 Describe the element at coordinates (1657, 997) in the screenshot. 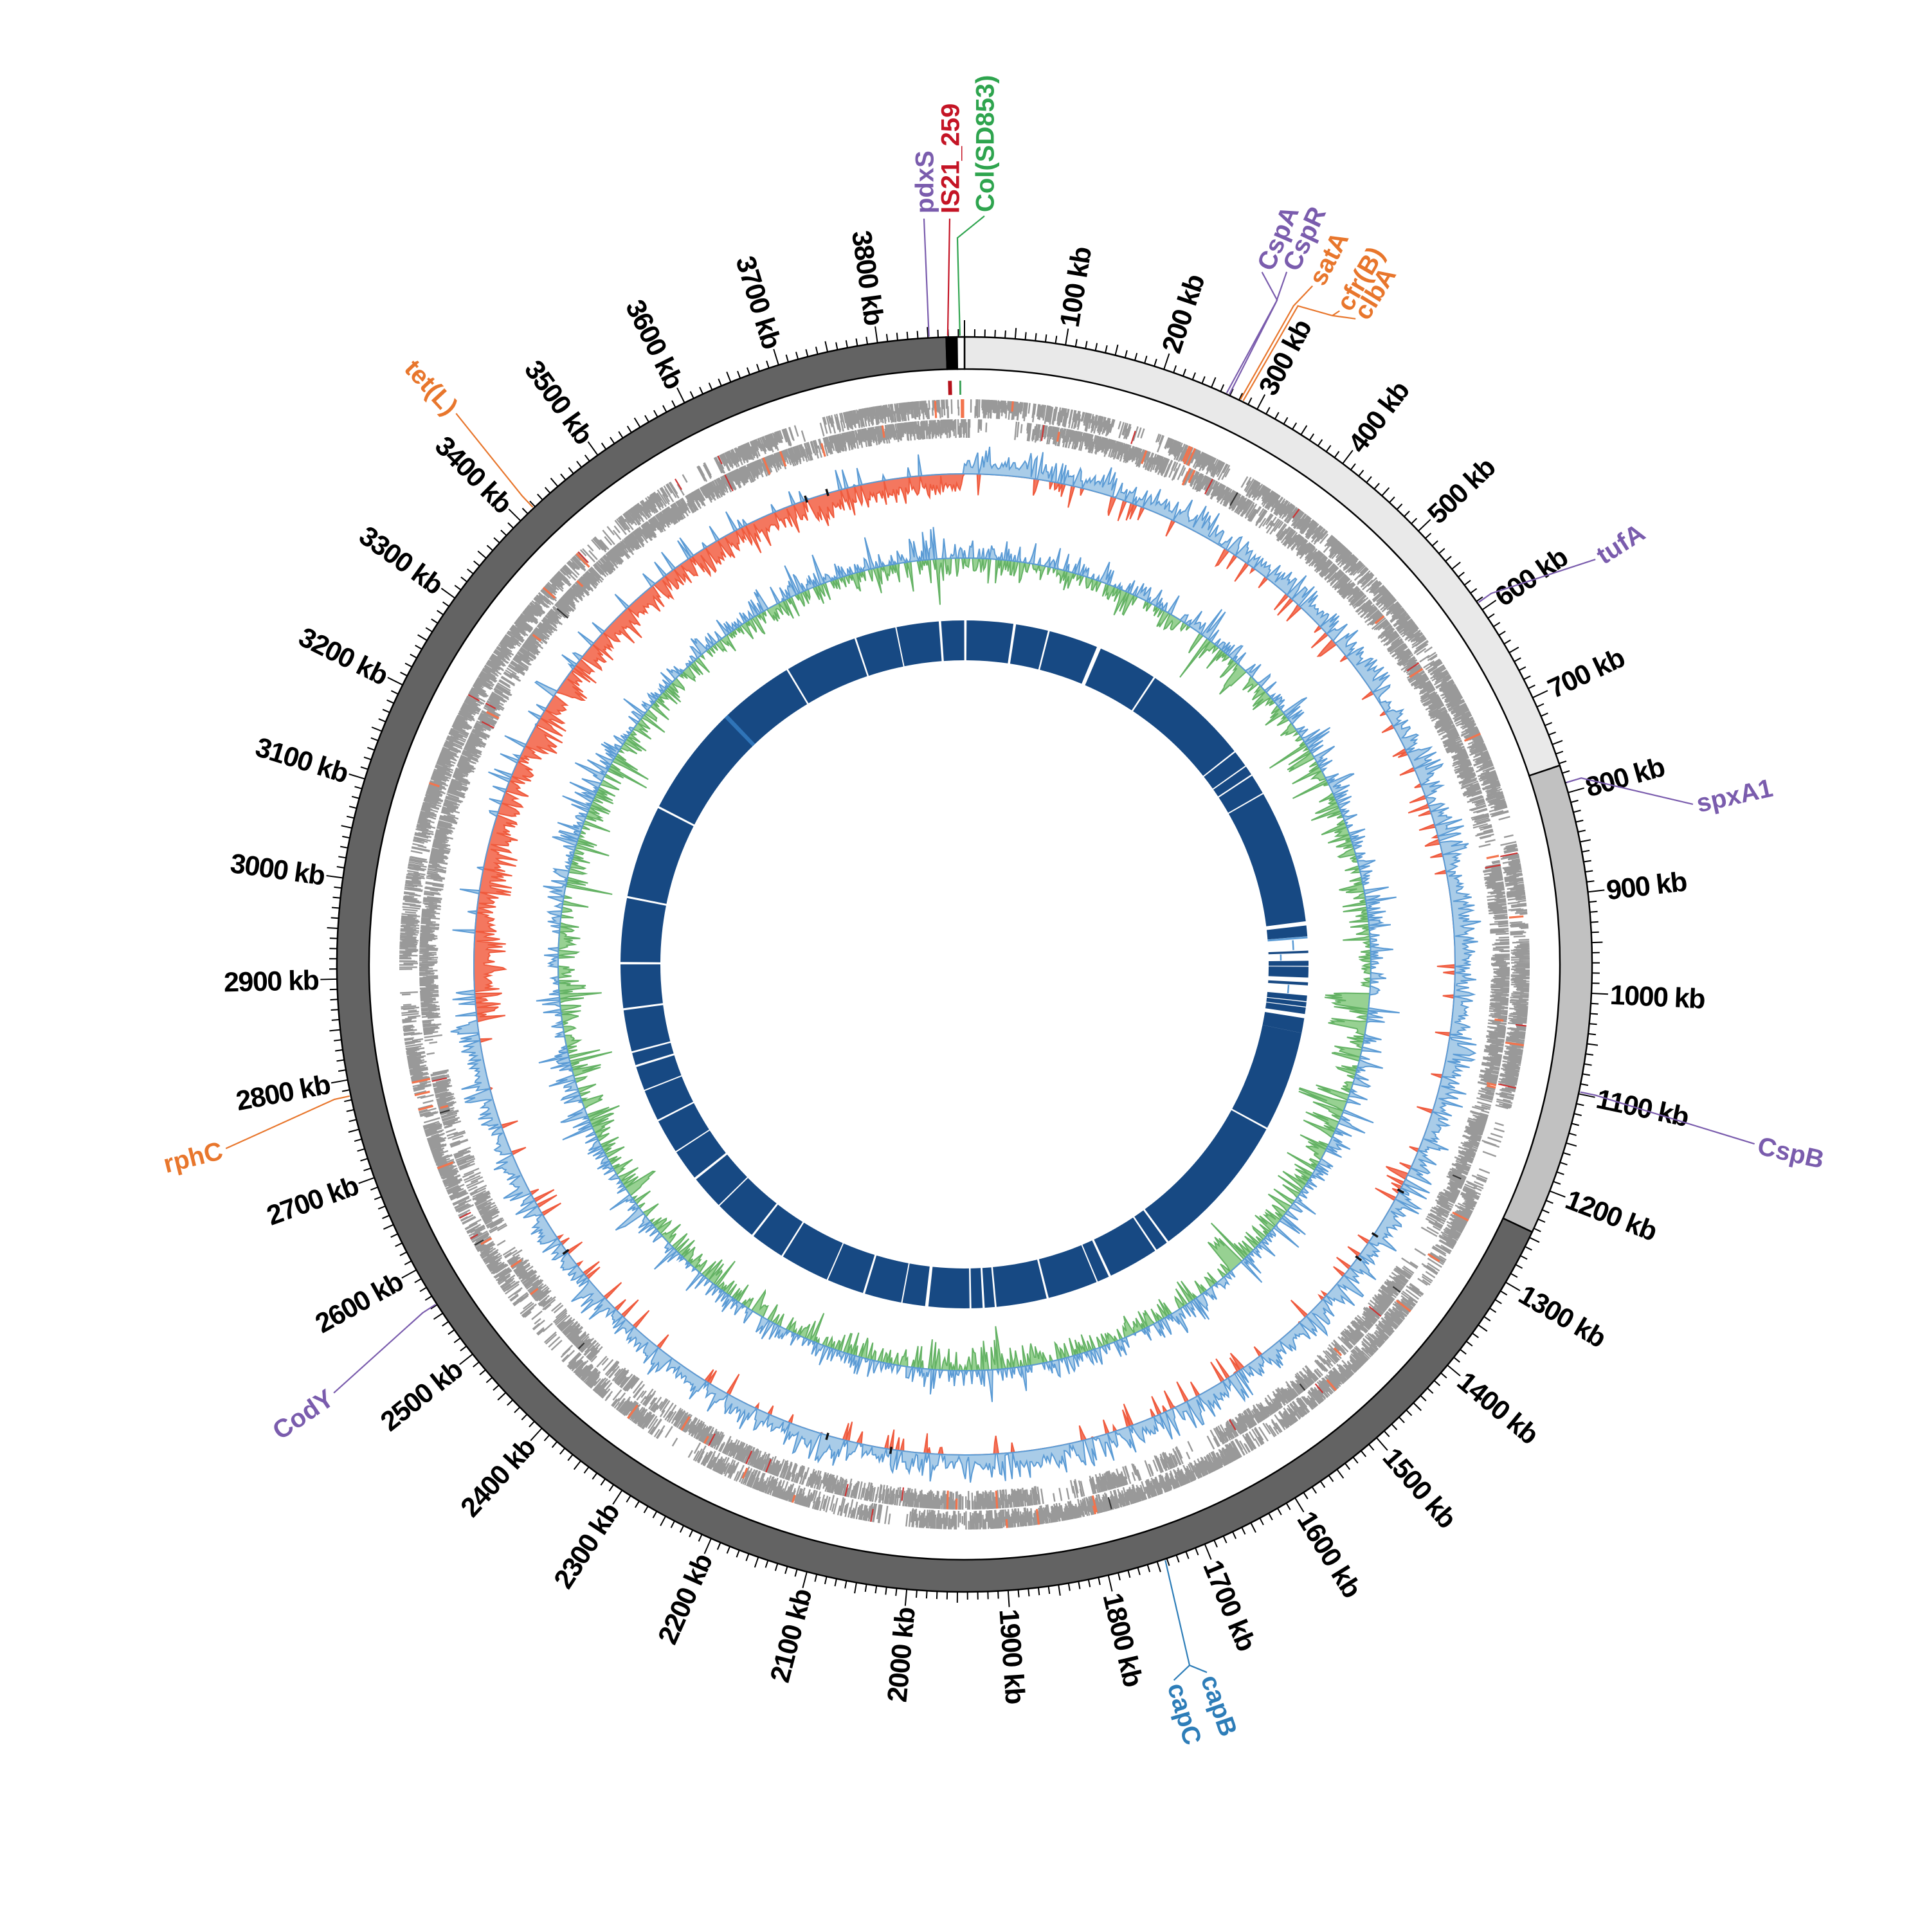

I see `svg-text: 1000 kb` at that location.